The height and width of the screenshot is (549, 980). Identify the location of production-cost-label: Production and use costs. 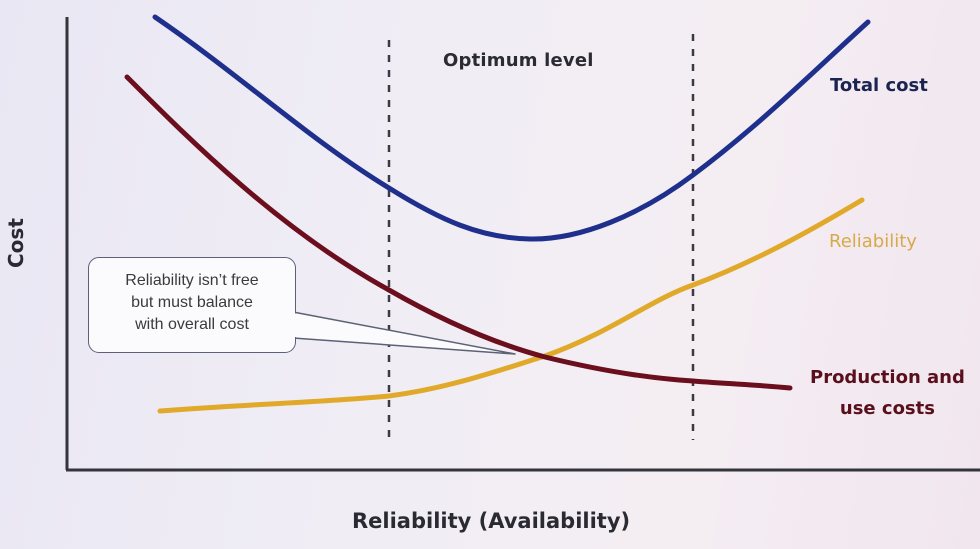
(887, 393).